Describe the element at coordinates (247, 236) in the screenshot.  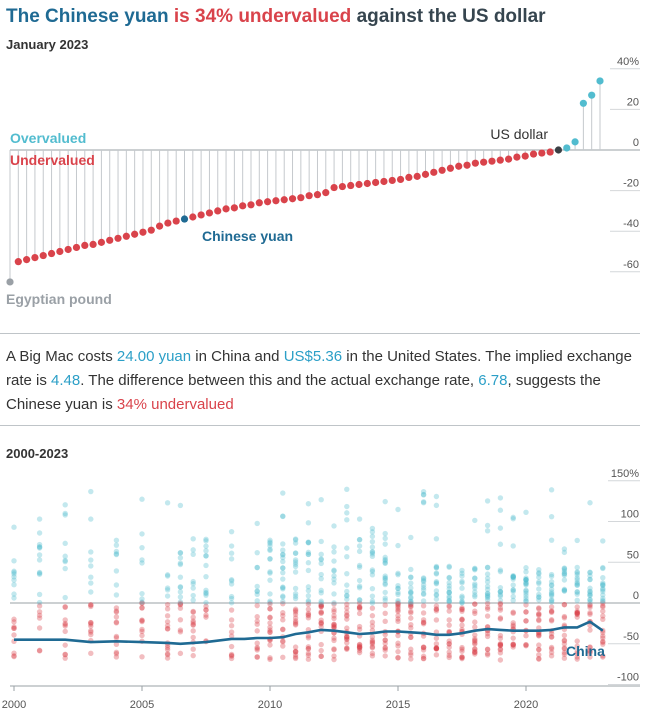
I see `chinese-yuan-label: Chinese yuan` at that location.